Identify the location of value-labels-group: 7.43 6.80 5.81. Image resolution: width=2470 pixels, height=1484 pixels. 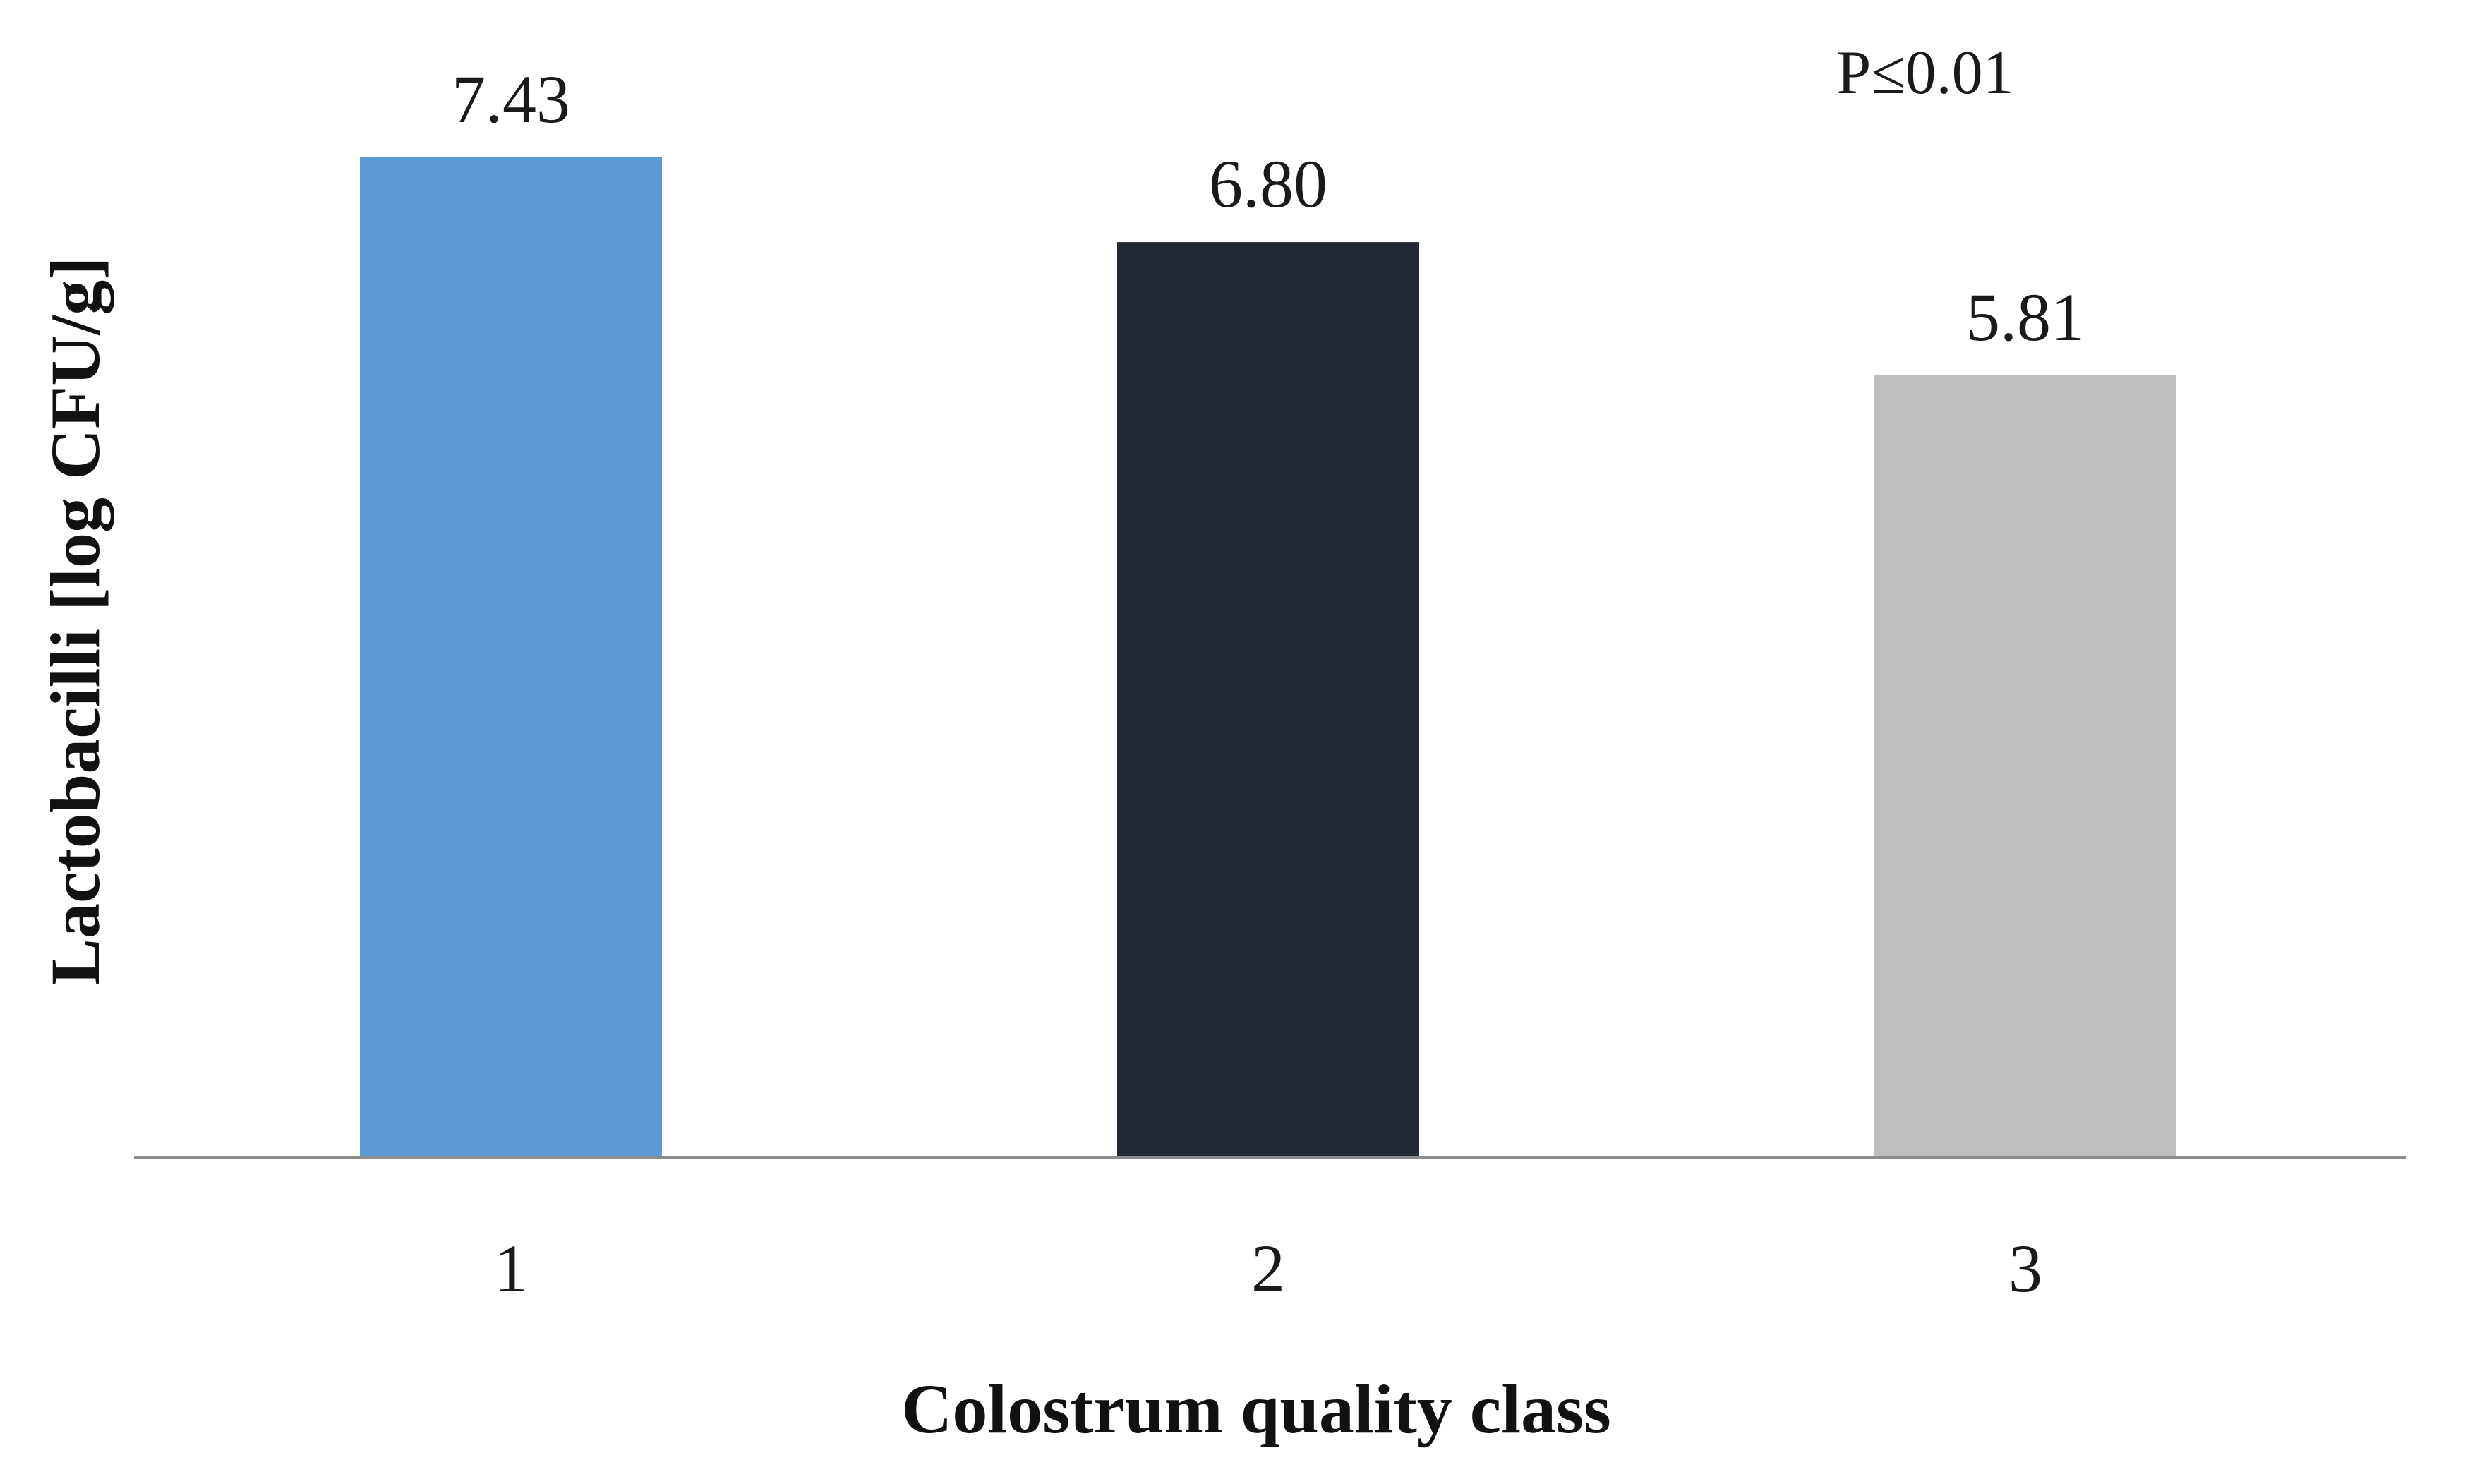
(1268, 208).